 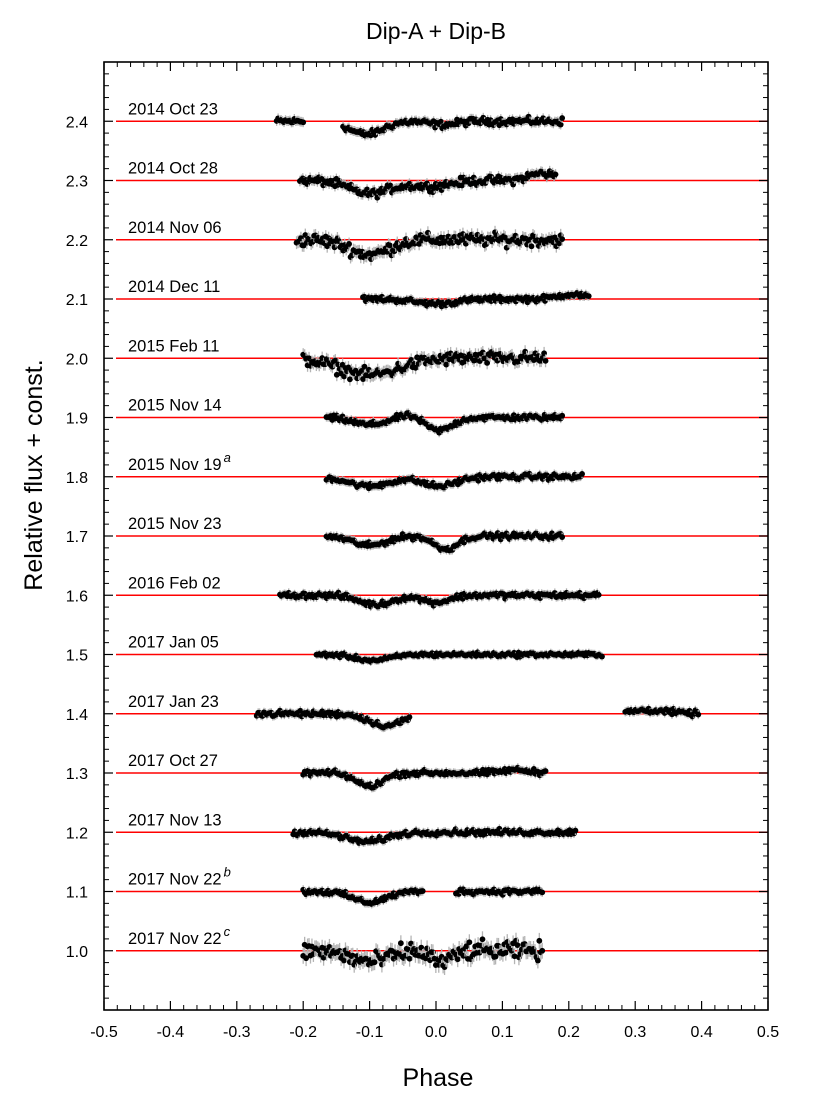 I want to click on series-label: 2017 Nov 13, so click(x=175, y=820).